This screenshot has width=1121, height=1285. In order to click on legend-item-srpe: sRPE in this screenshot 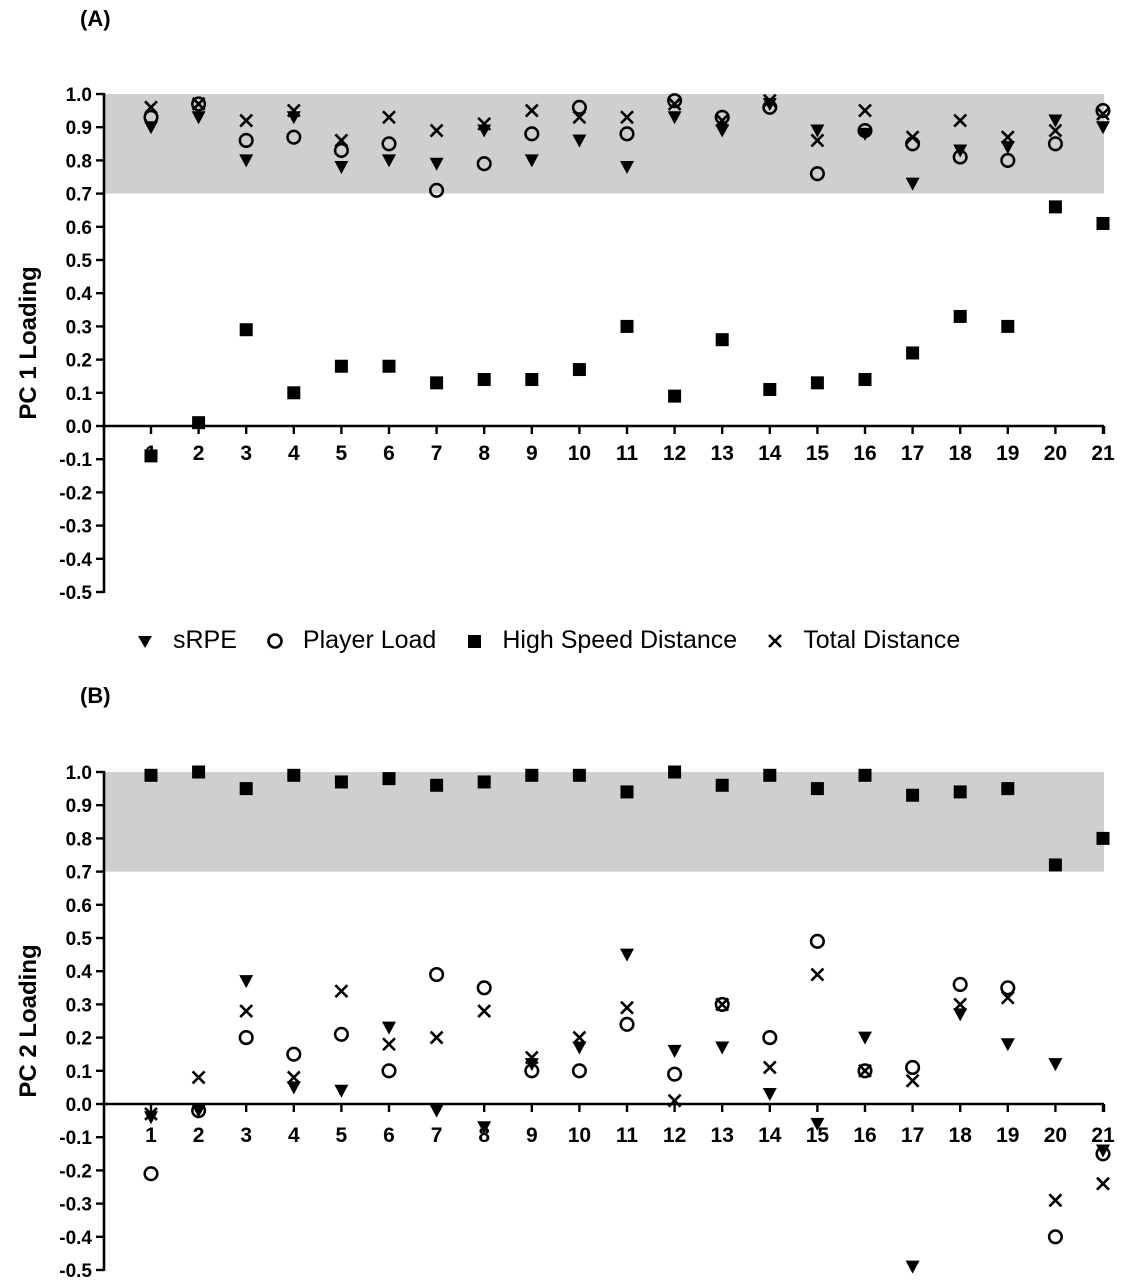, I will do `click(186, 640)`.